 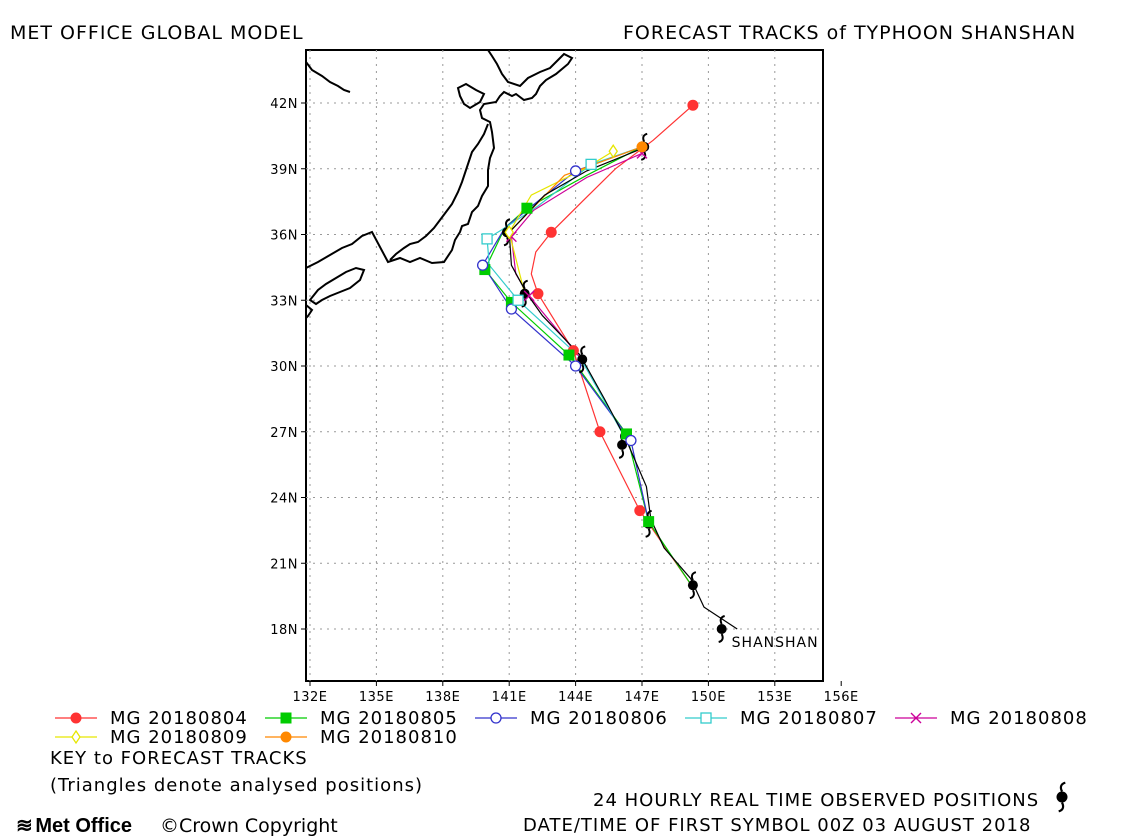 I want to click on coastline-map, so click(x=440, y=184).